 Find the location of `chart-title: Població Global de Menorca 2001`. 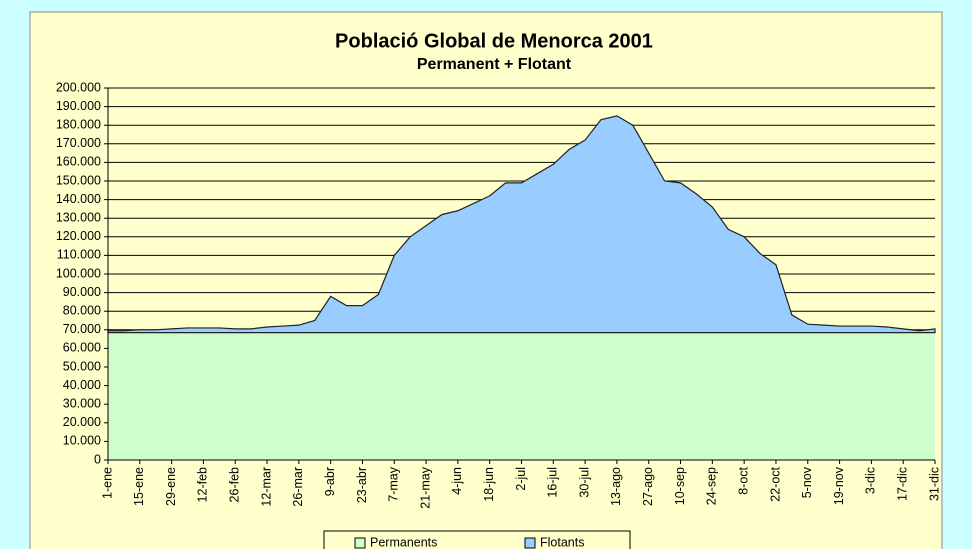

chart-title: Població Global de Menorca 2001 is located at coordinates (494, 41).